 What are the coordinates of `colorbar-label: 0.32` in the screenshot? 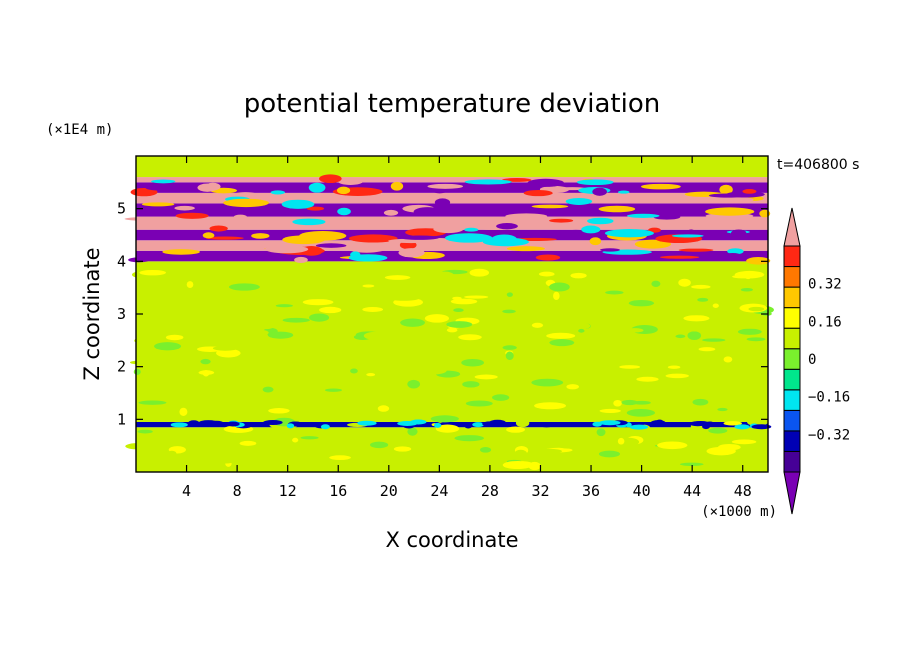 It's located at (825, 285).